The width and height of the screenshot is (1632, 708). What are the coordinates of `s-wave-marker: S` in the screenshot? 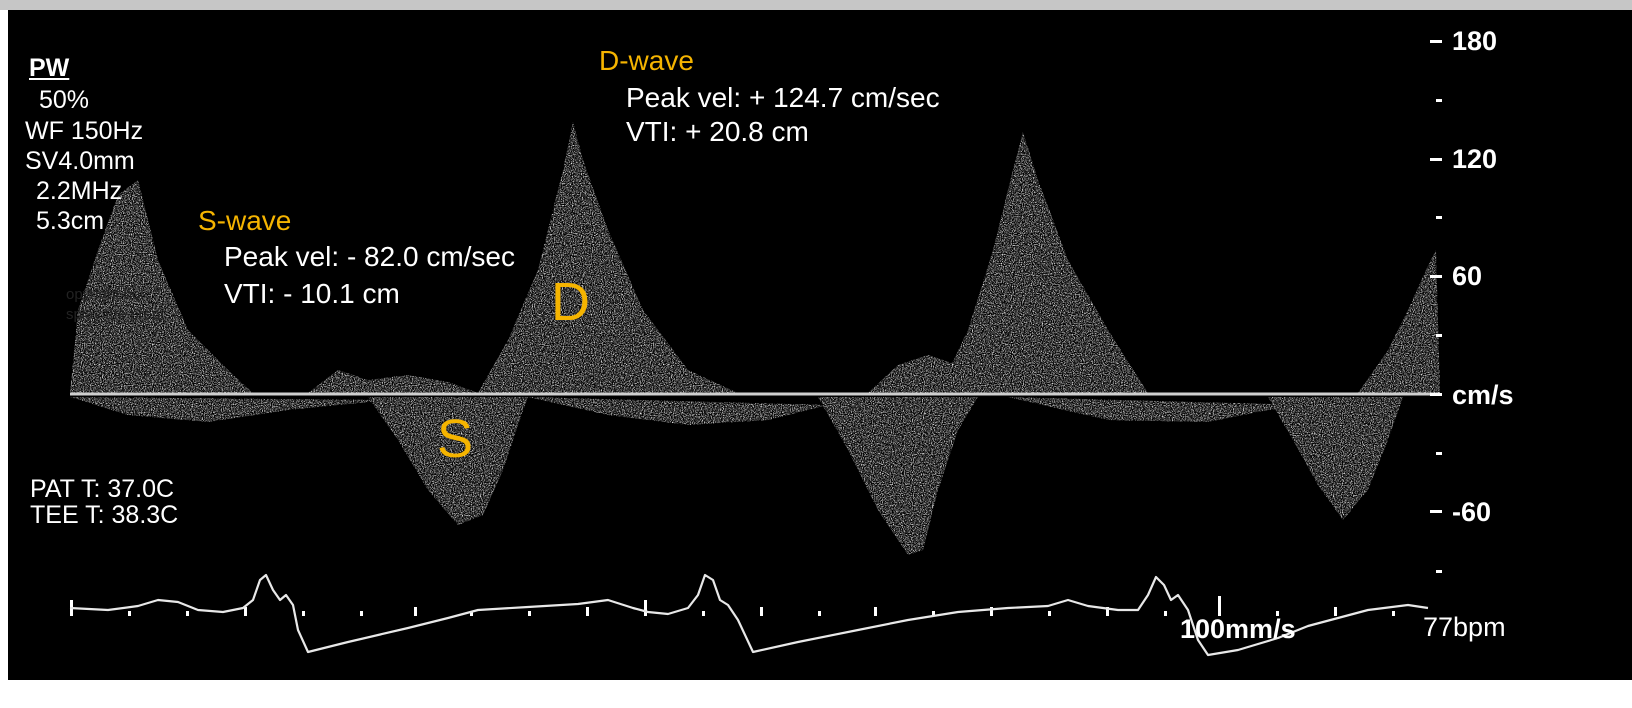 It's located at (455, 439).